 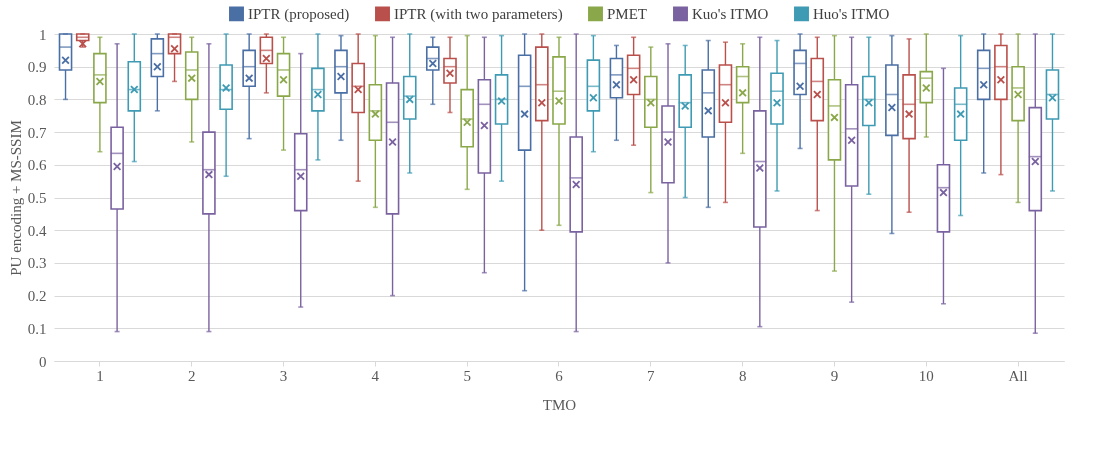 What do you see at coordinates (627, 13) in the screenshot?
I see `legend-label: PMET` at bounding box center [627, 13].